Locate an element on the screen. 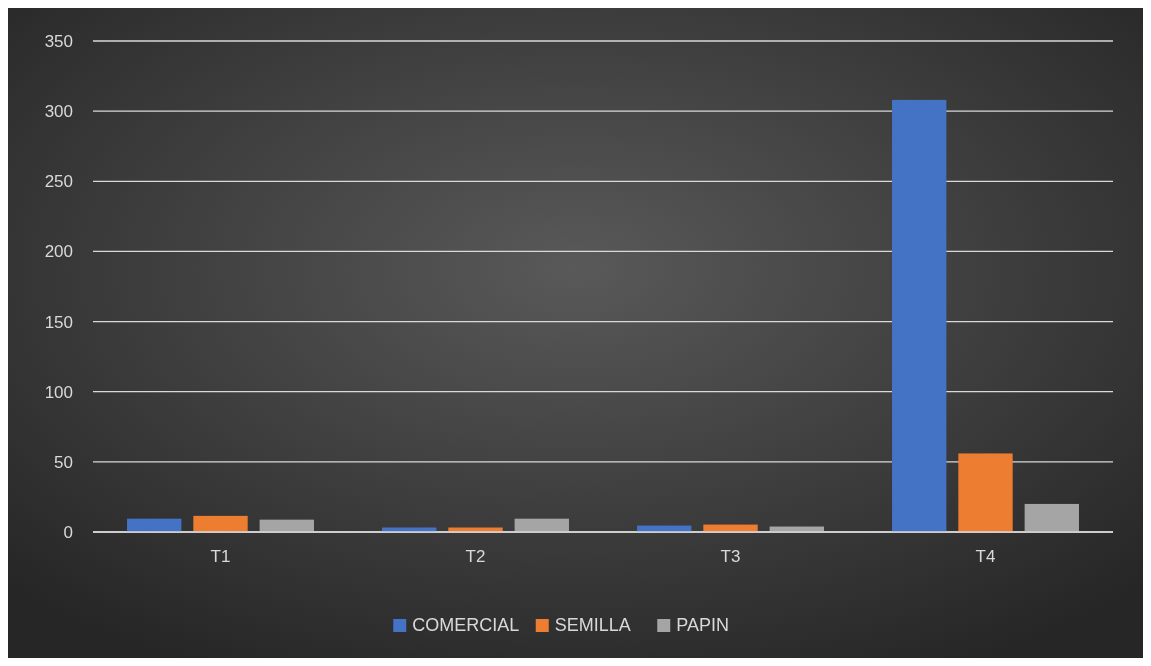 The width and height of the screenshot is (1151, 666). x-tick-label: T4 is located at coordinates (985, 556).